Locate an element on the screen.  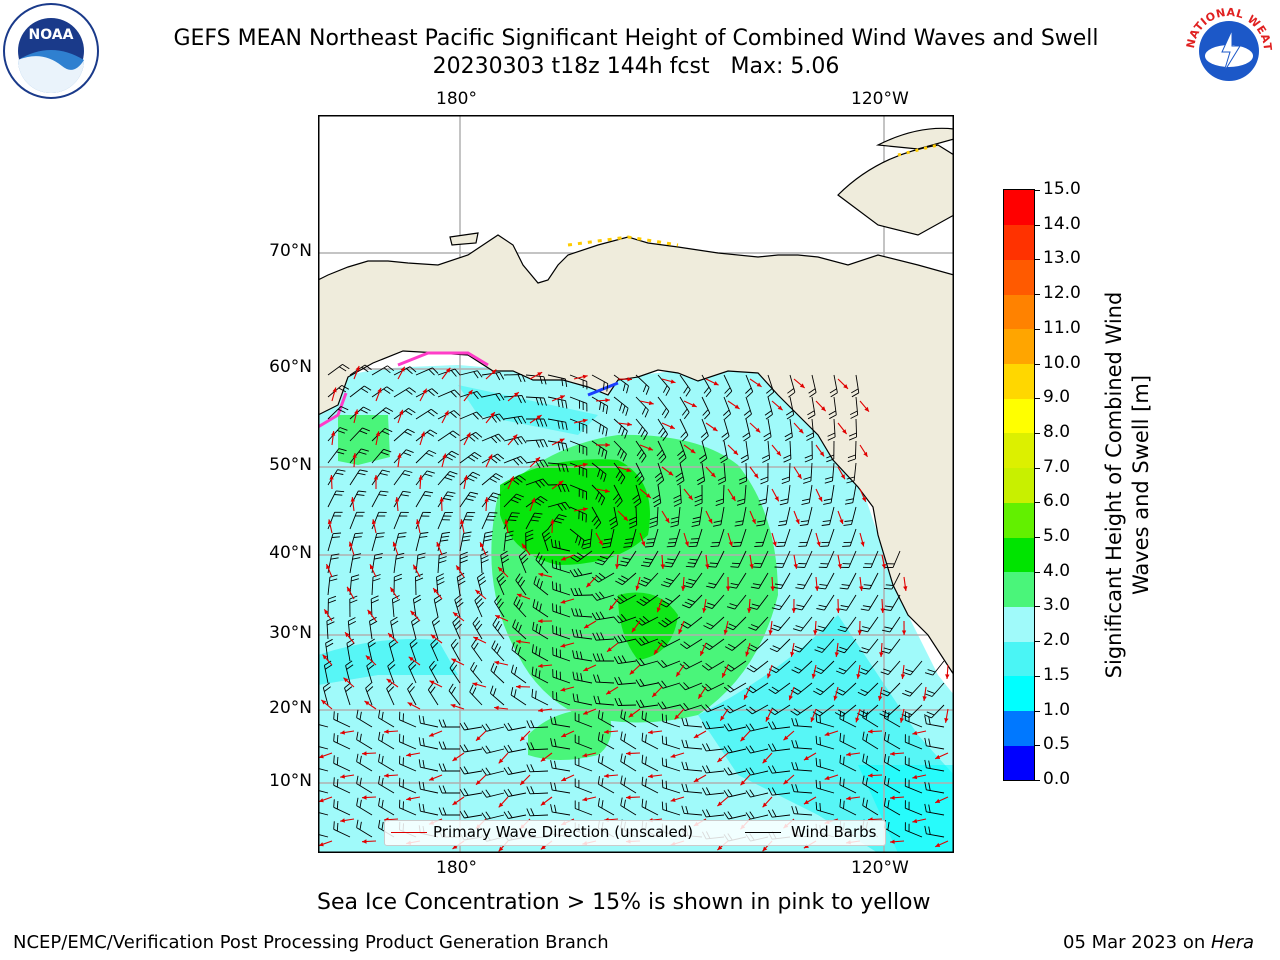
lat-label-60n: 60°N is located at coordinates (290, 367).